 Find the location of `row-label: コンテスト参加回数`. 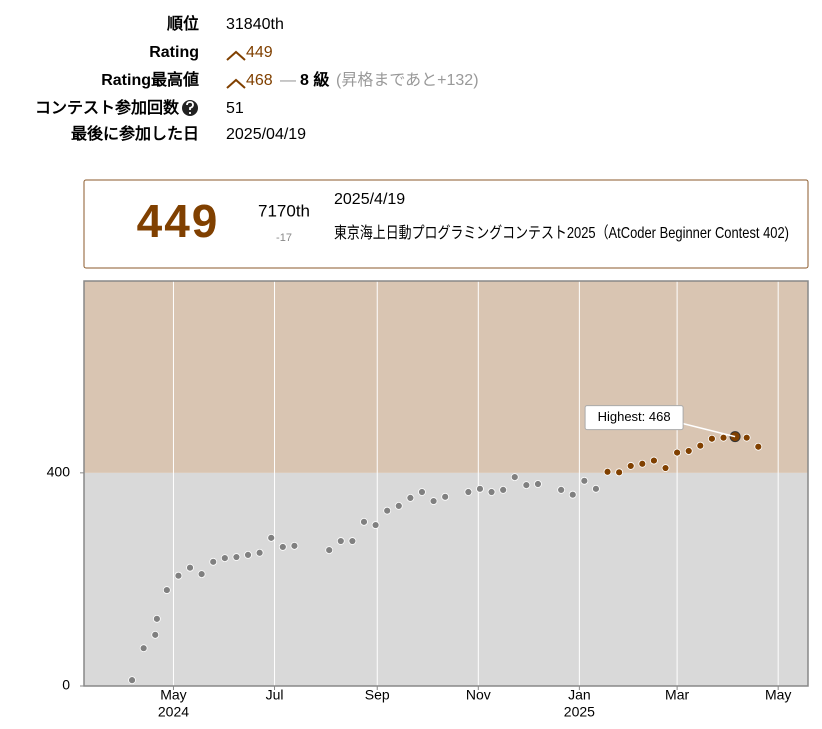

row-label: コンテスト参加回数 is located at coordinates (107, 107).